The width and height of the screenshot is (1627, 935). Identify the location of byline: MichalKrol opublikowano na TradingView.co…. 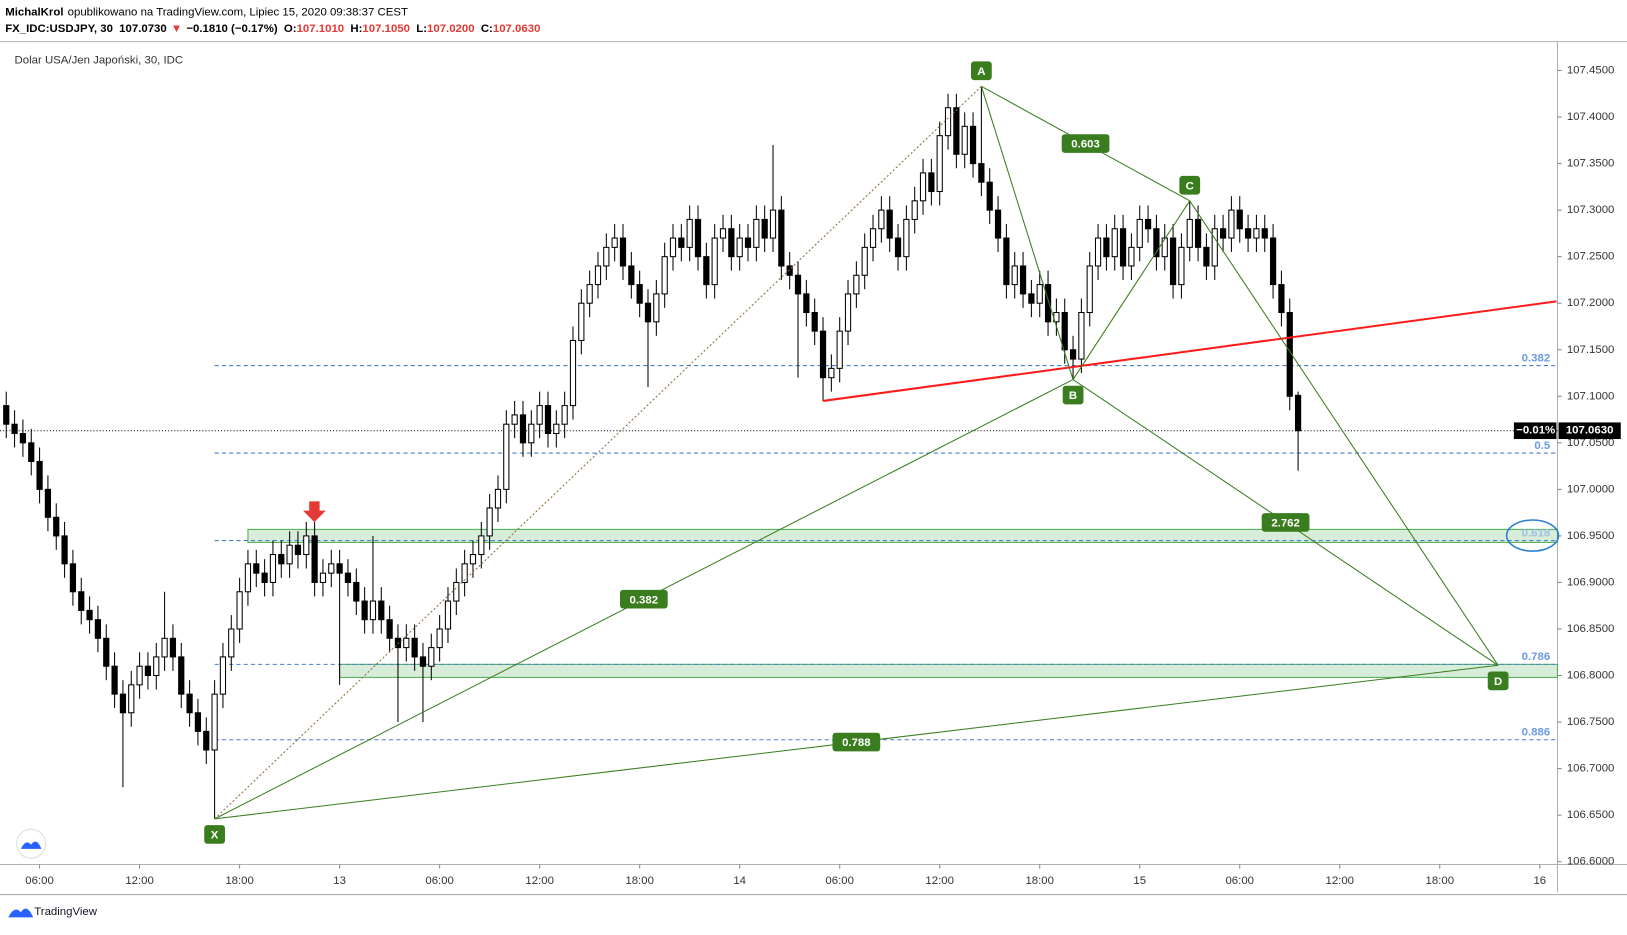
(206, 13).